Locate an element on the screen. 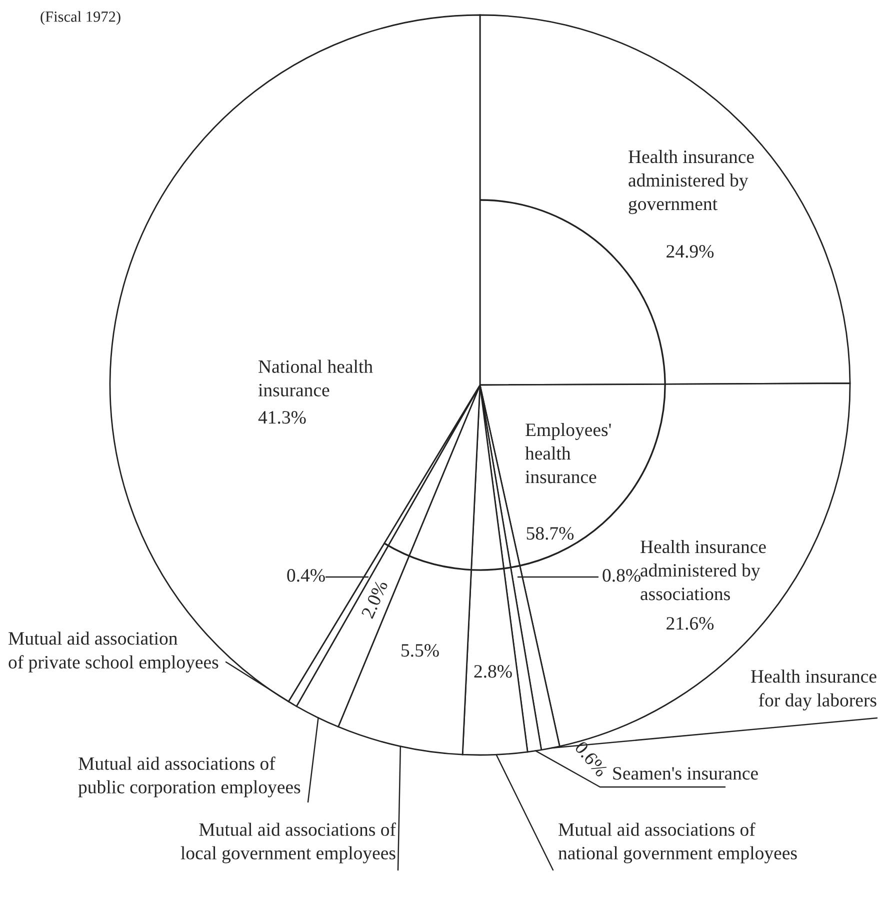 This screenshot has width=882, height=900. data-label: 41.3% is located at coordinates (282, 417).